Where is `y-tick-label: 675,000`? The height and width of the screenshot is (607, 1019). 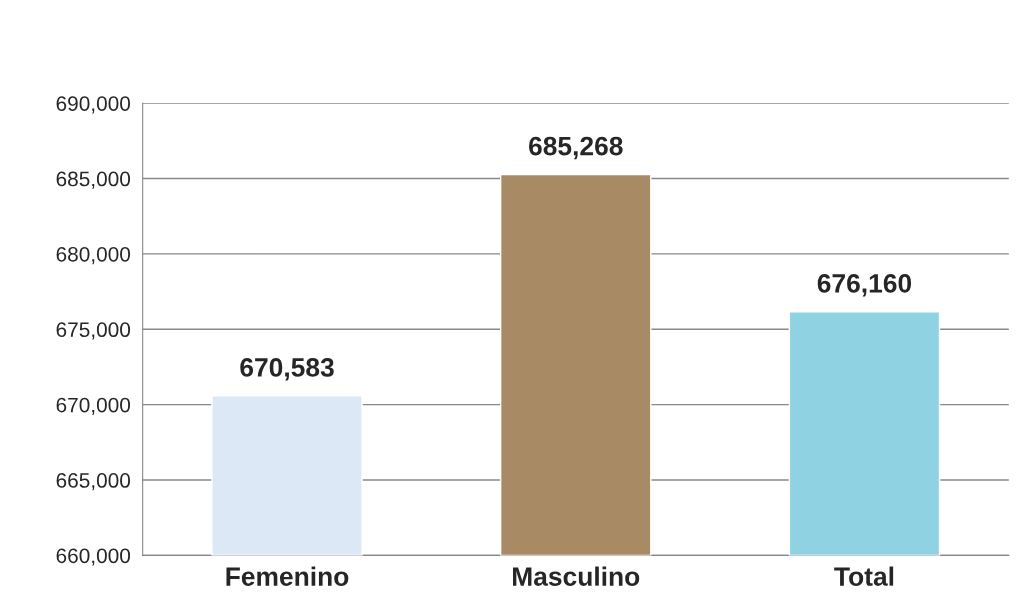 y-tick-label: 675,000 is located at coordinates (93, 331).